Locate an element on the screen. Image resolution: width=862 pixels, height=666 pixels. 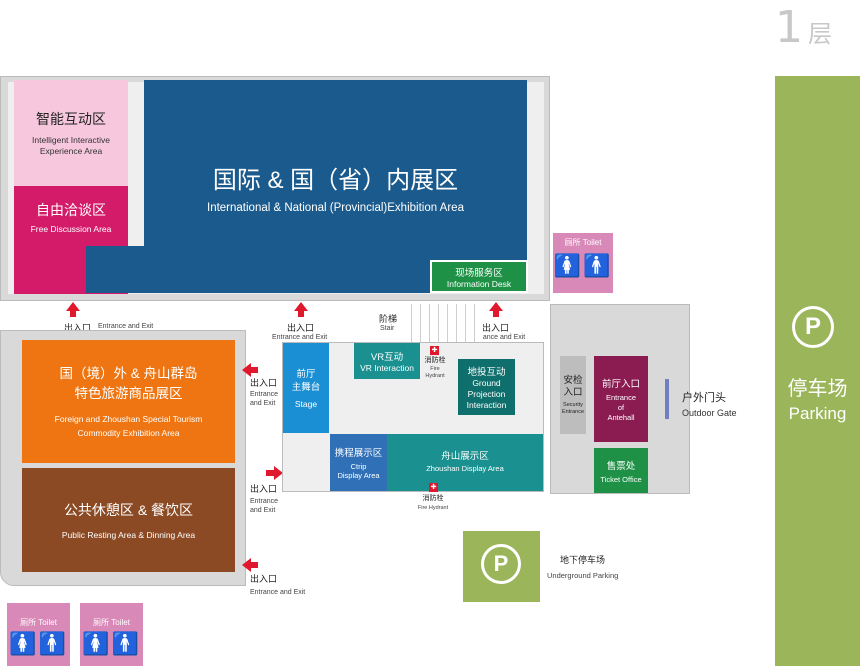
exit-label-4: 出入口 is located at coordinates (264, 383).